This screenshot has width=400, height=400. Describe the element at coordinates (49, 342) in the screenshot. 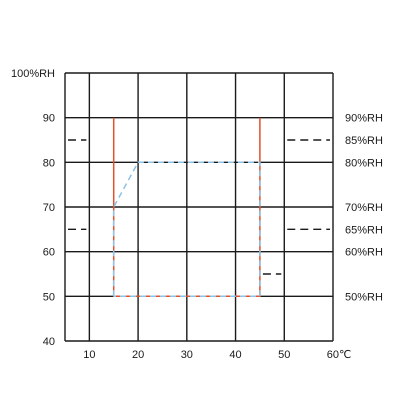

I see `y-tick-label: 40` at that location.